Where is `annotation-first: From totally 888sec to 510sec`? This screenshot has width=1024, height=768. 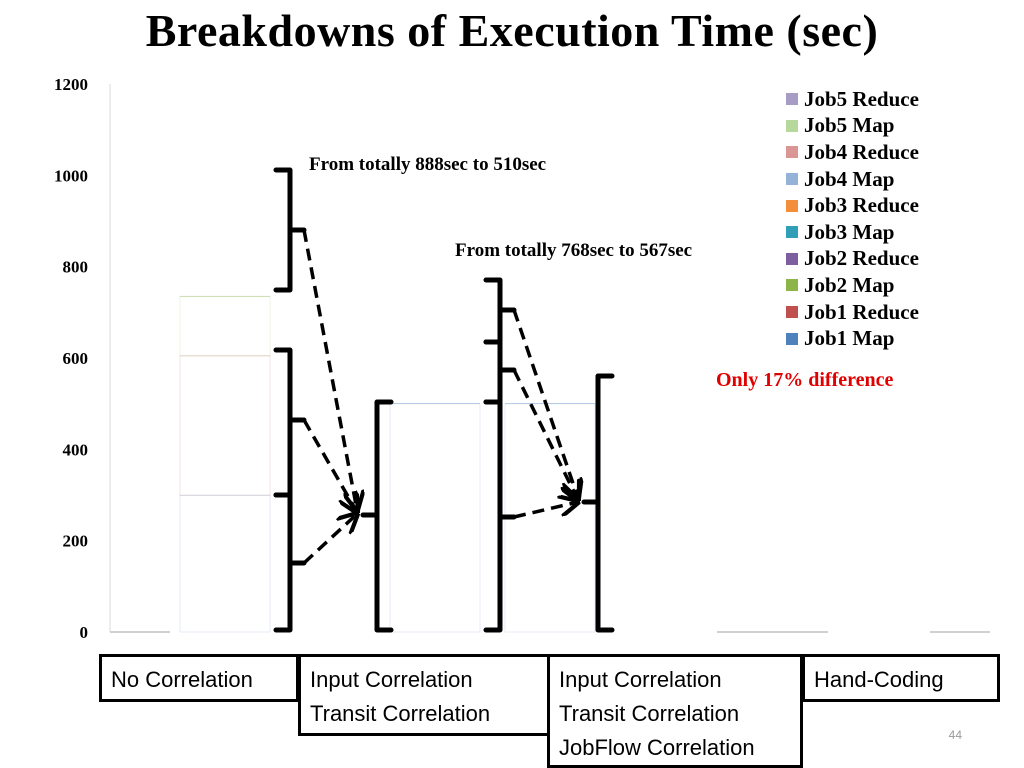
annotation-first: From totally 888sec to 510sec is located at coordinates (428, 164).